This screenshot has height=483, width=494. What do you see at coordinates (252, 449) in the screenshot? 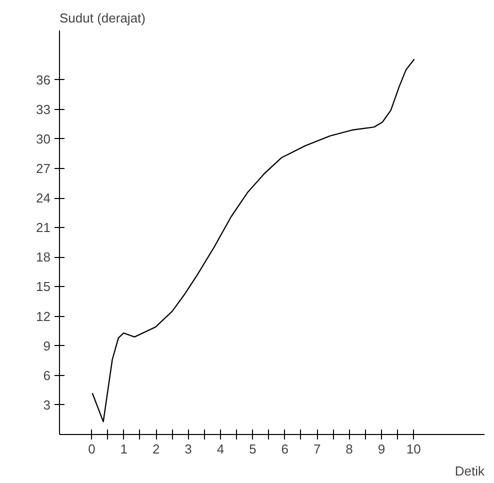
I see `x-tick-label: 5` at bounding box center [252, 449].